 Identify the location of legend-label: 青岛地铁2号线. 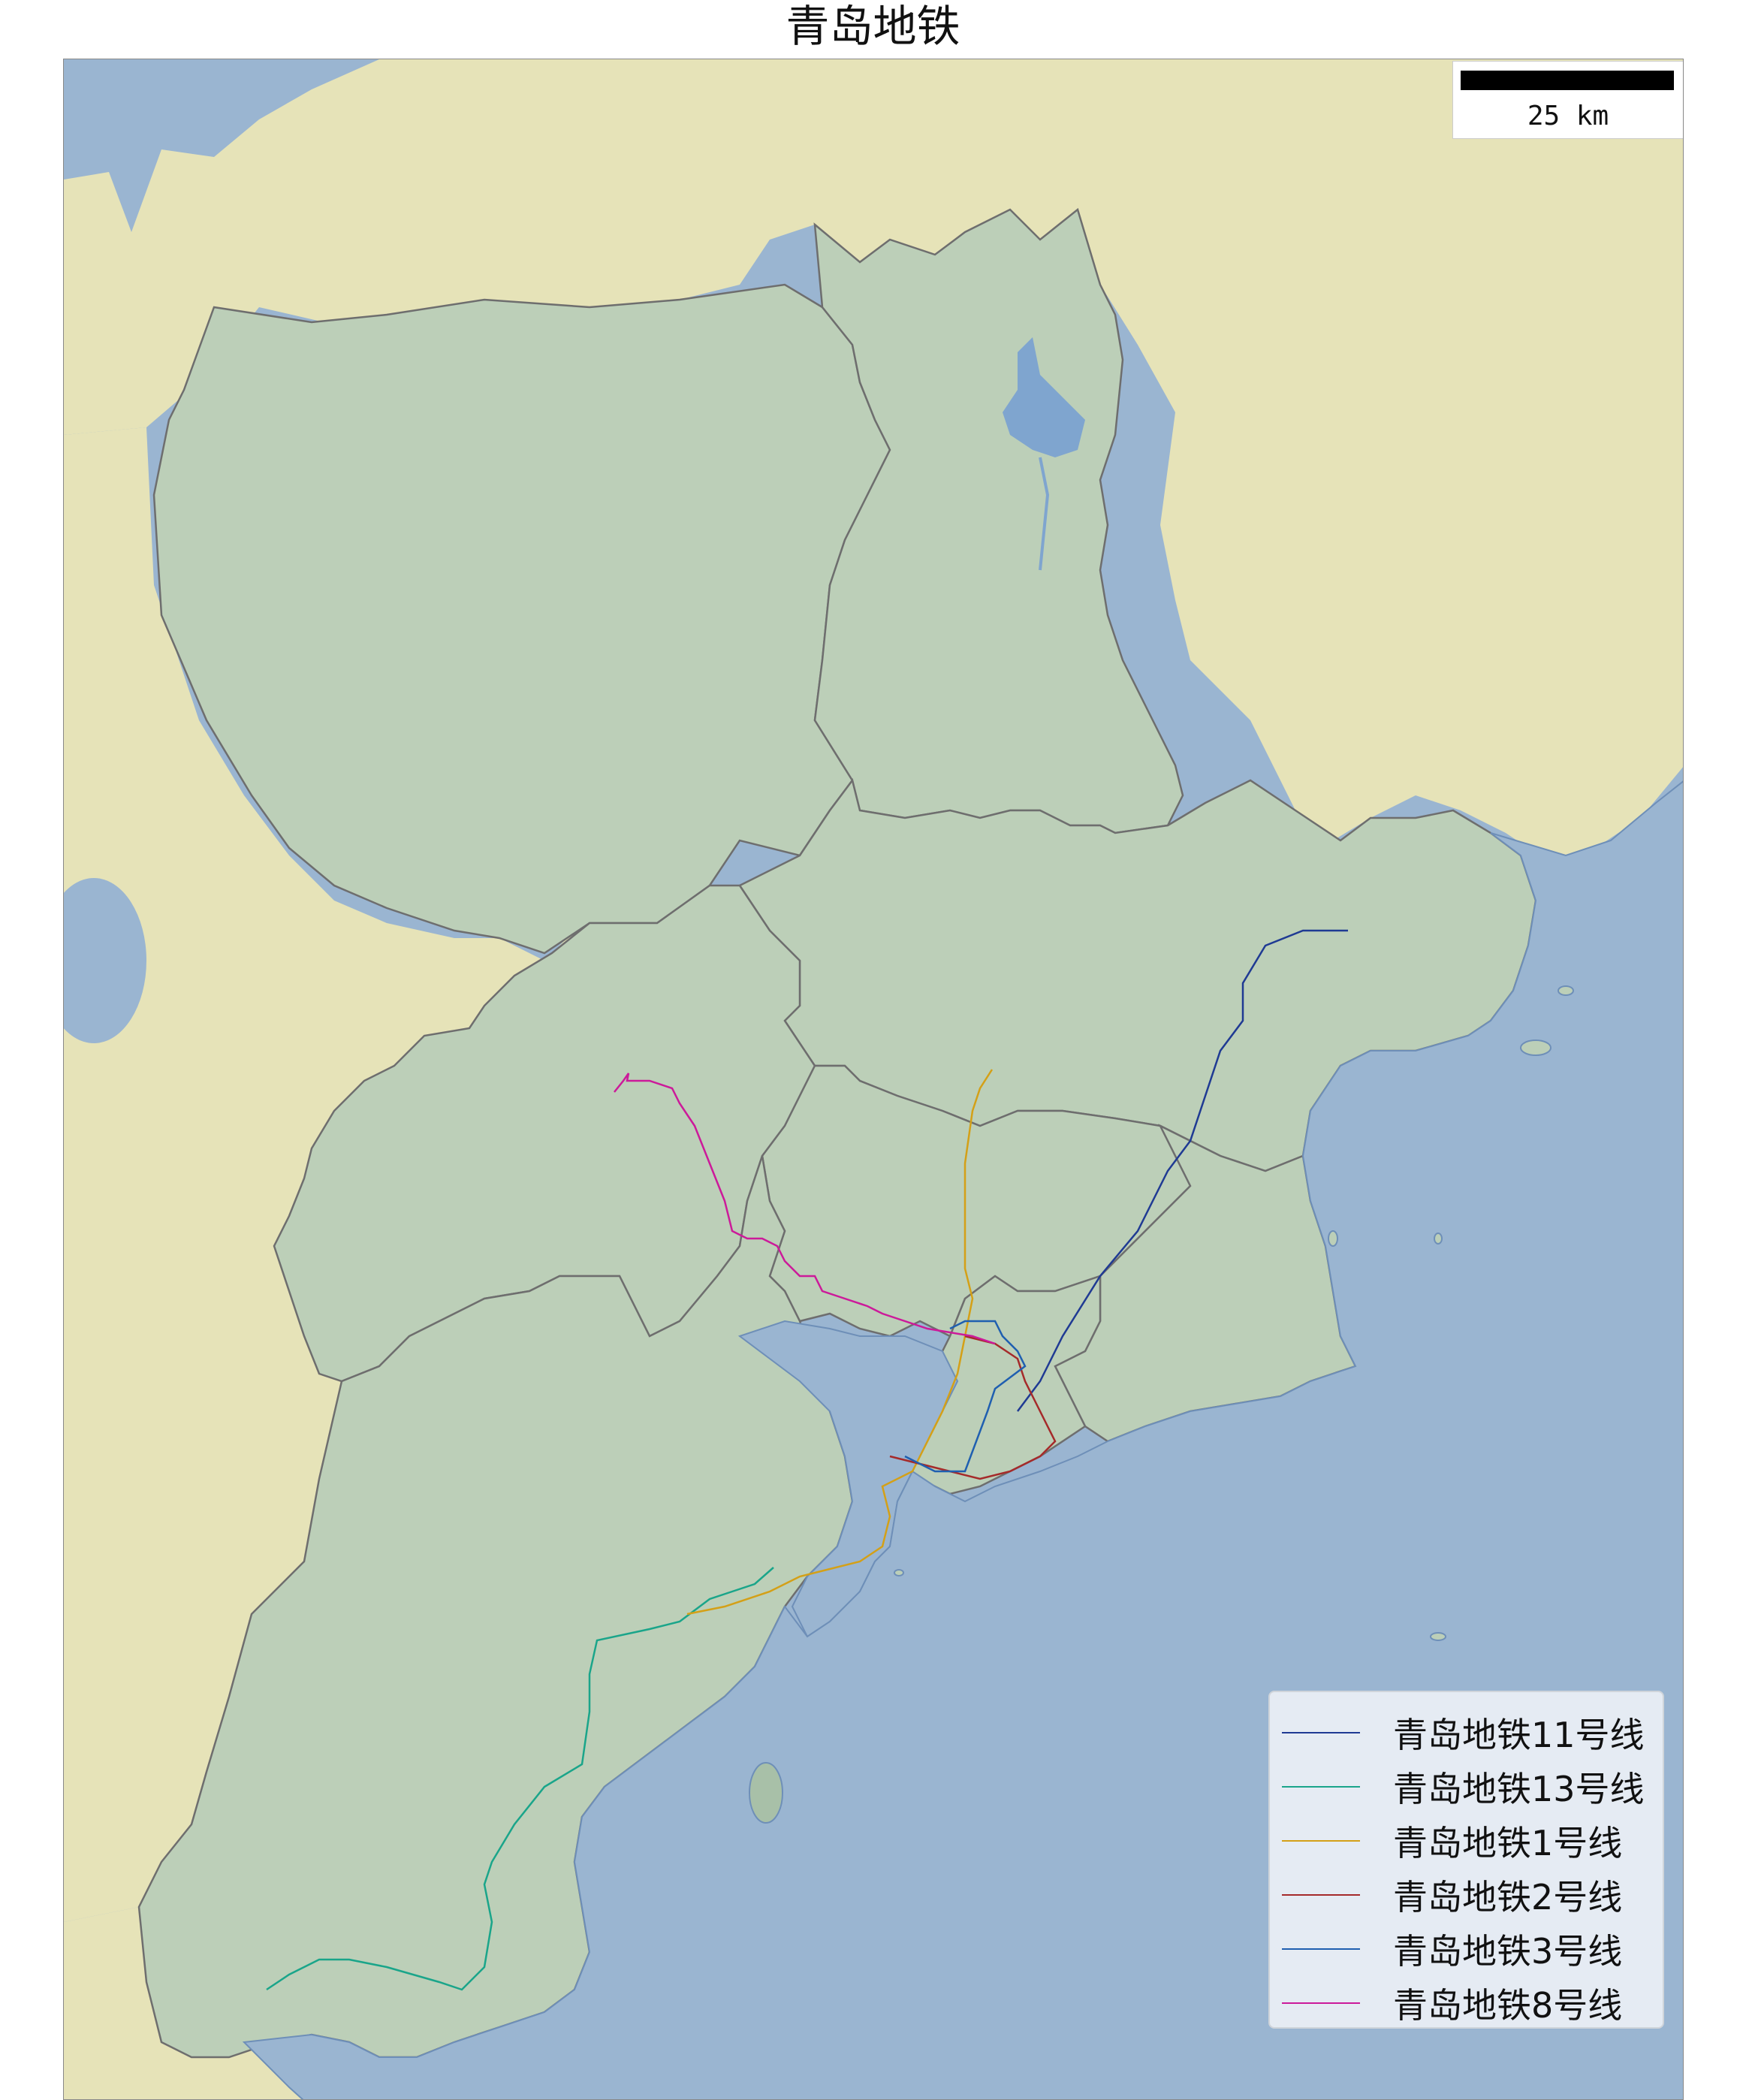
(1508, 1897).